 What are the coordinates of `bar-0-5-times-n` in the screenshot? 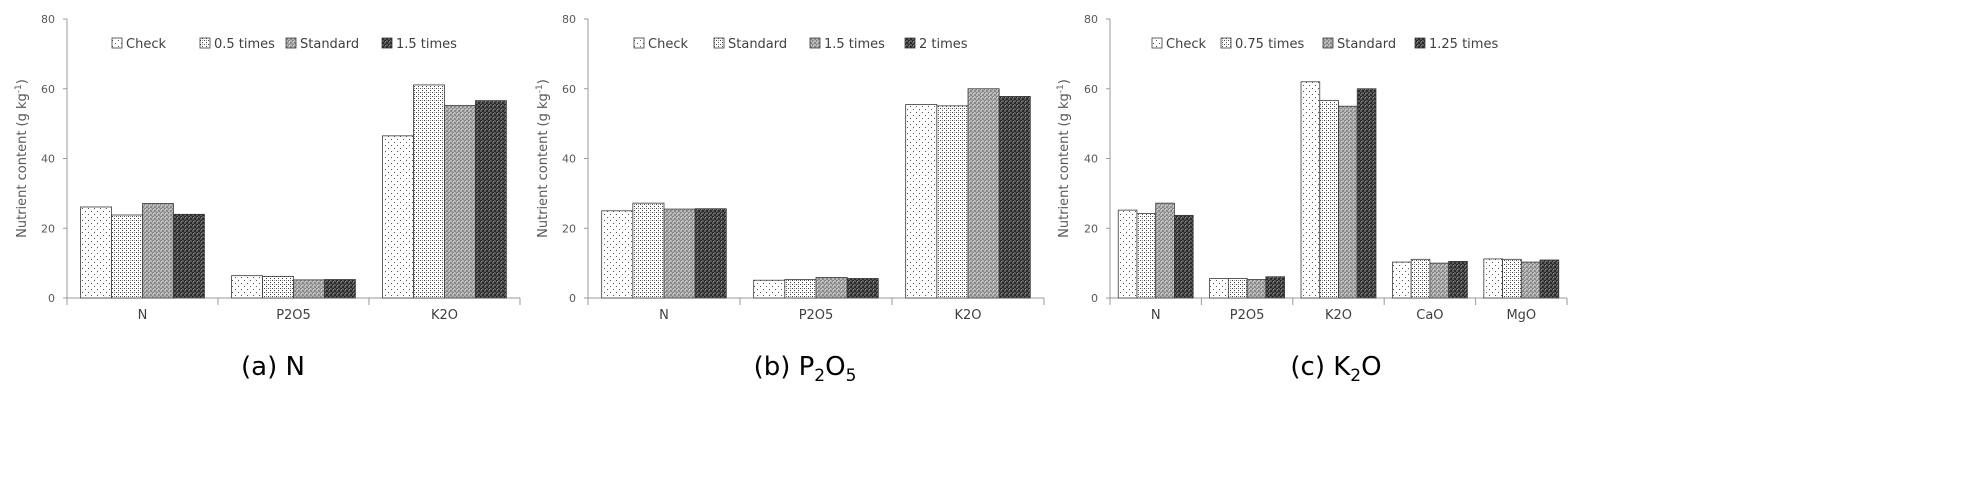 It's located at (127, 256).